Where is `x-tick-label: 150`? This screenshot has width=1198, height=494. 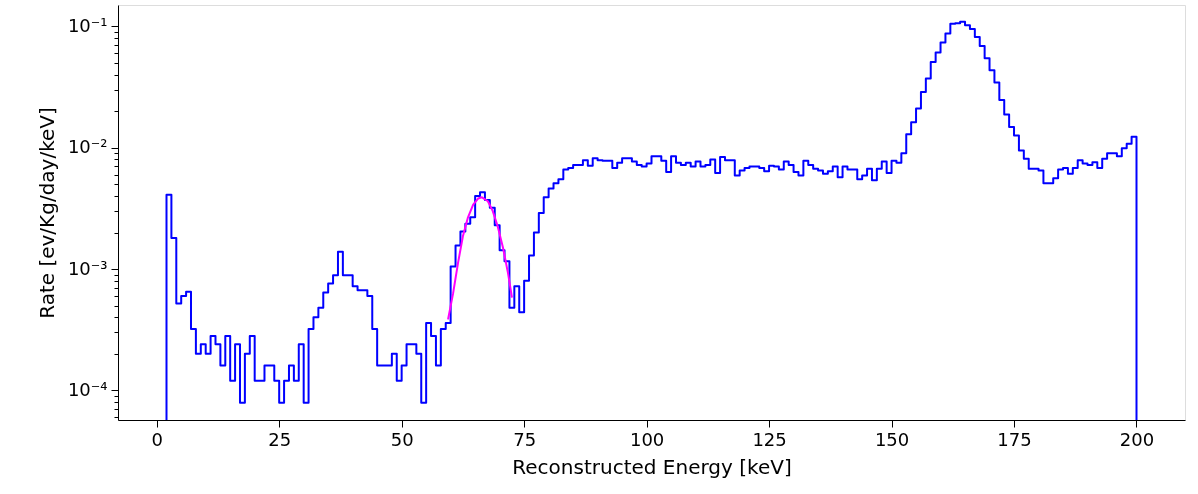
x-tick-label: 150 is located at coordinates (892, 439).